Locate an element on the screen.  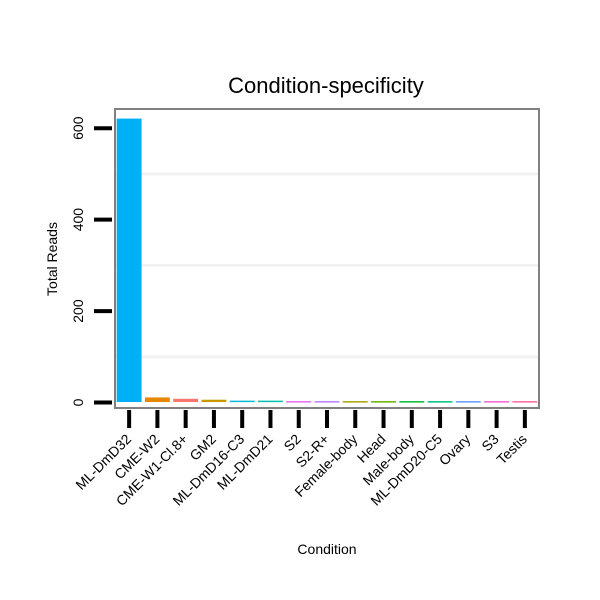
y-tick-label-2: 400 is located at coordinates (78, 220).